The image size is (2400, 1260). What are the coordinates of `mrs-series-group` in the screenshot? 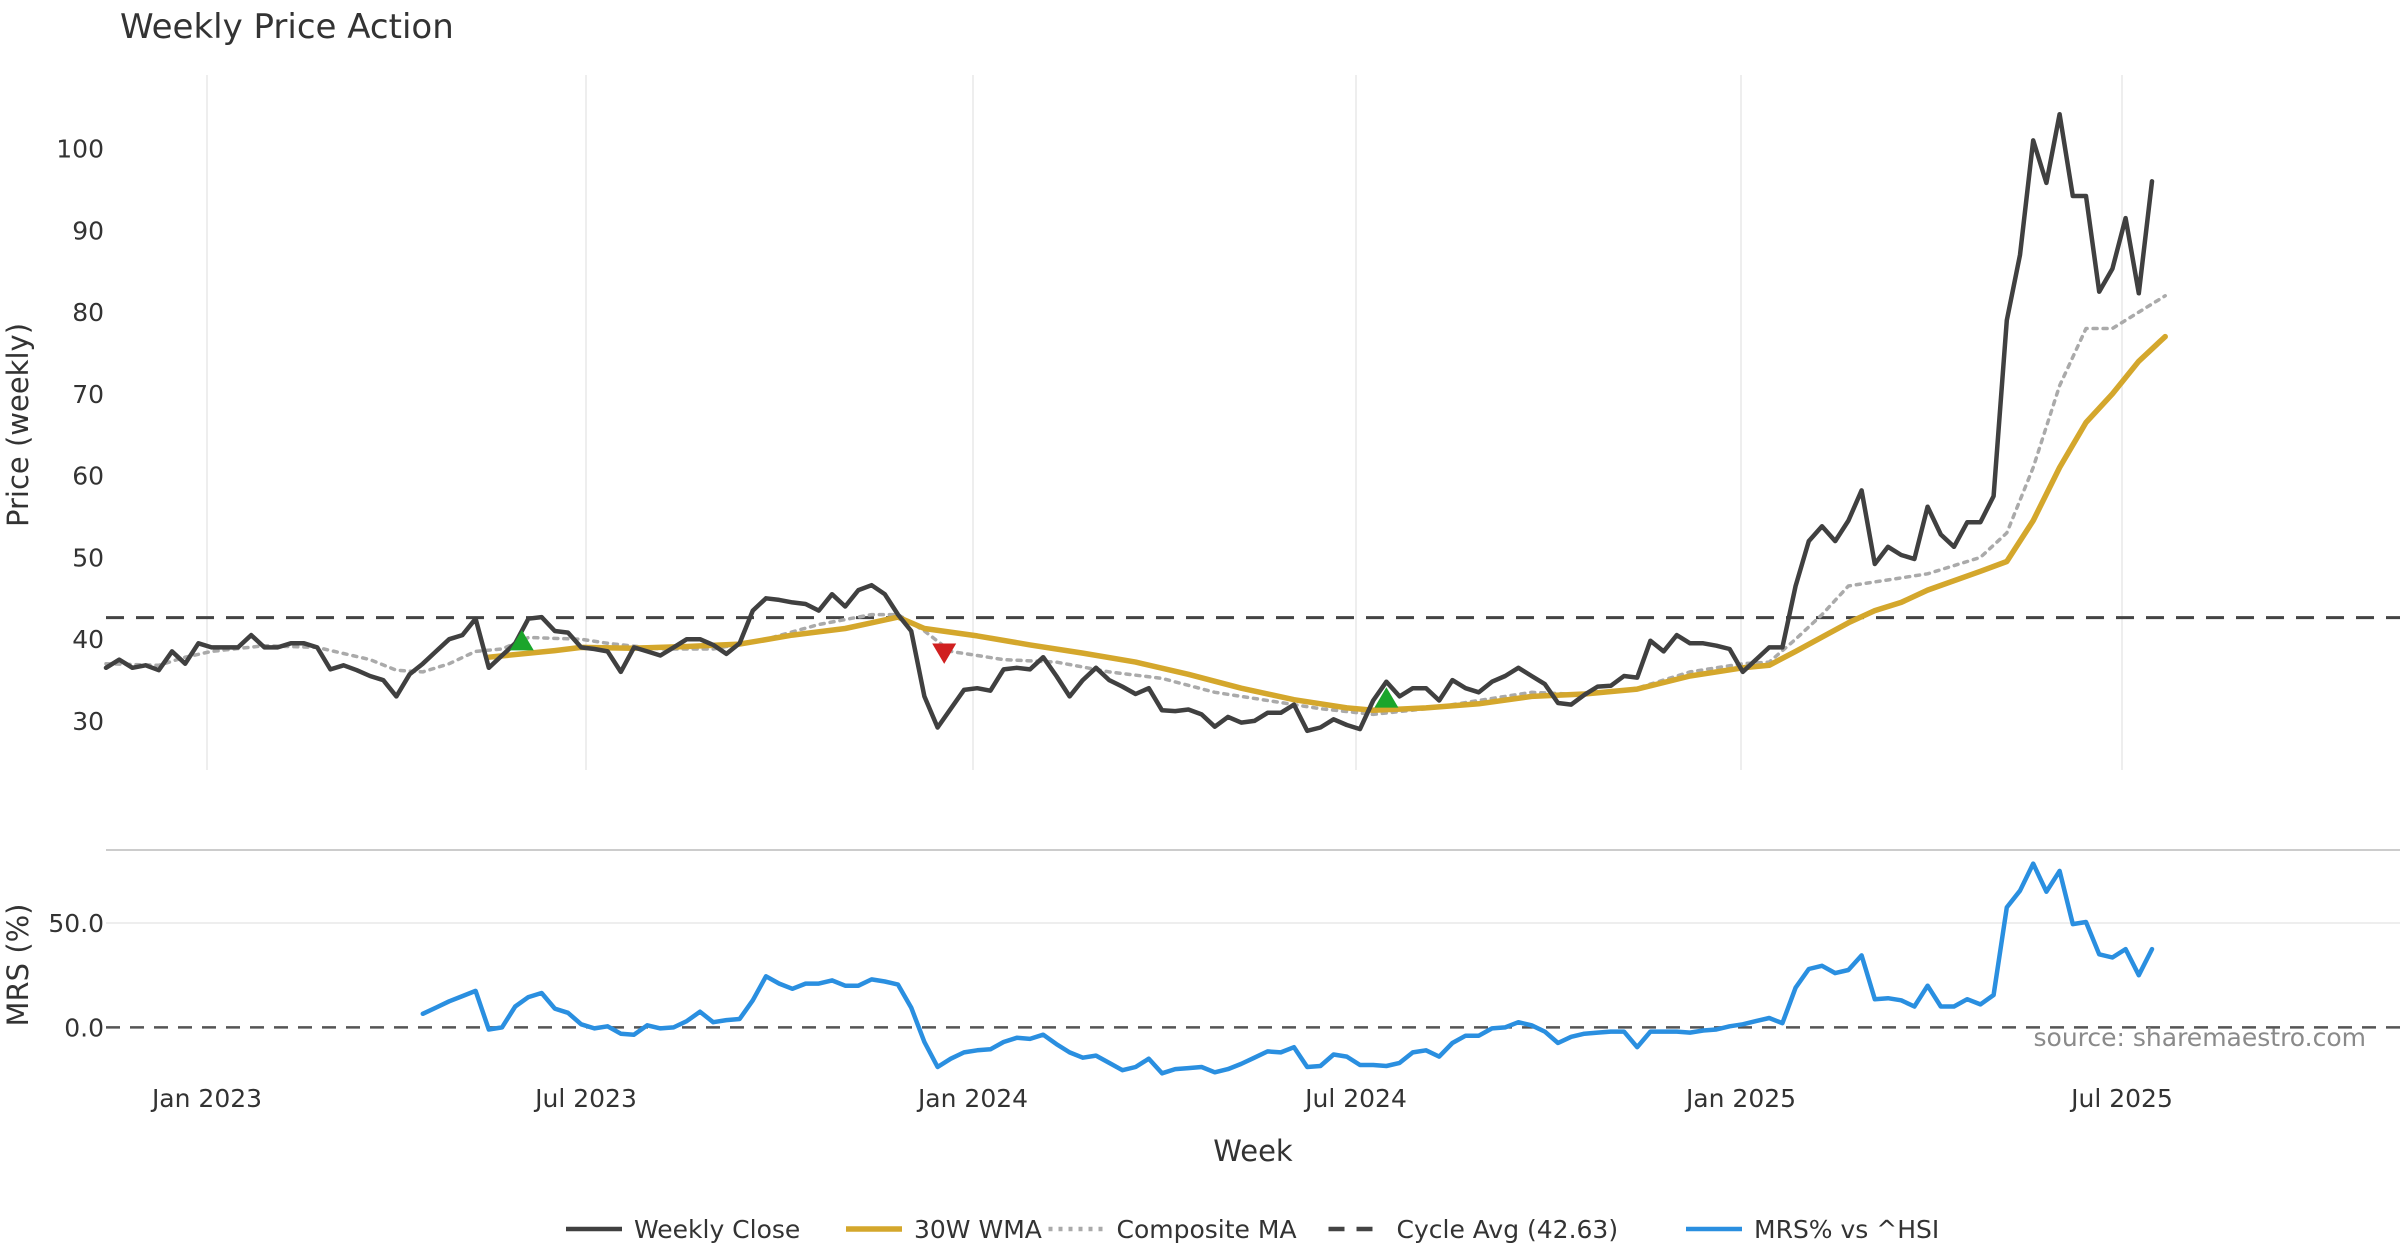 It's located at (1287, 968).